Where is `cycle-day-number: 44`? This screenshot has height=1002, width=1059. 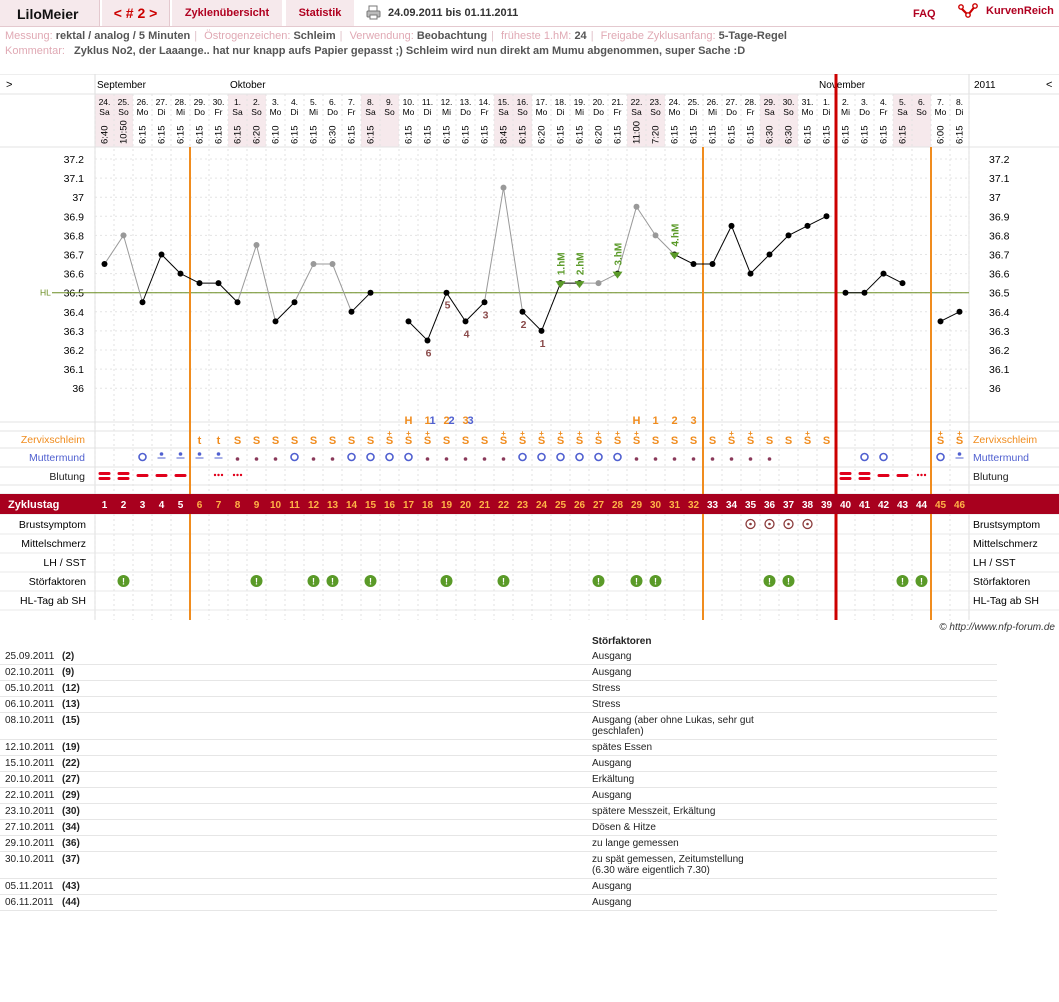 cycle-day-number: 44 is located at coordinates (922, 505).